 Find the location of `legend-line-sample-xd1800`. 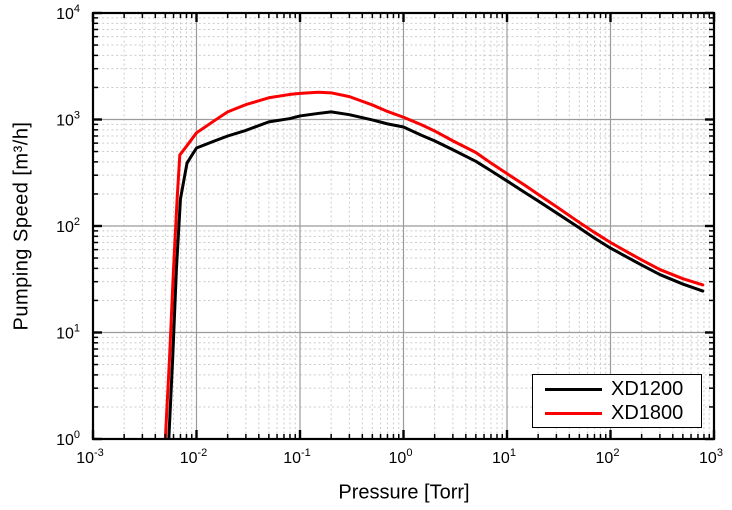

legend-line-sample-xd1800 is located at coordinates (573, 413).